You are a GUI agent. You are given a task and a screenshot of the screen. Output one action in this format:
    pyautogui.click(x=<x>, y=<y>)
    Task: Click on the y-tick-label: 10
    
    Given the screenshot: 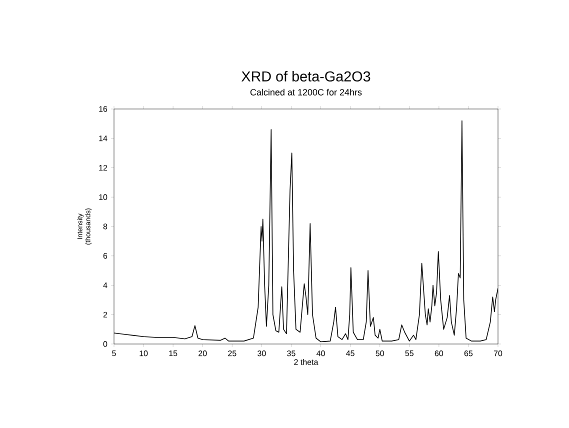 What is the action you would take?
    pyautogui.click(x=103, y=197)
    